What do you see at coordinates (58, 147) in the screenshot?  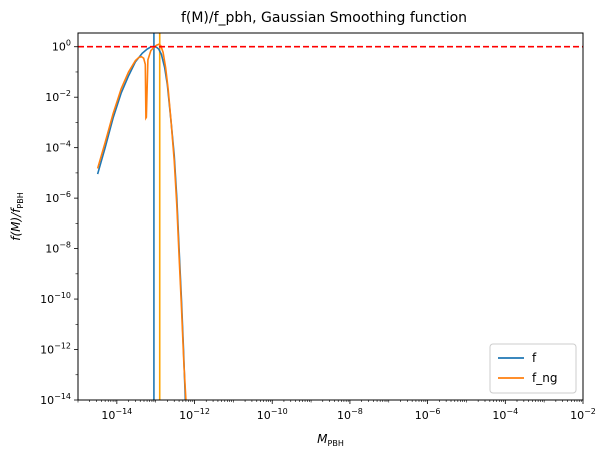 I see `y-tick-label: 10⁻⁴` at bounding box center [58, 147].